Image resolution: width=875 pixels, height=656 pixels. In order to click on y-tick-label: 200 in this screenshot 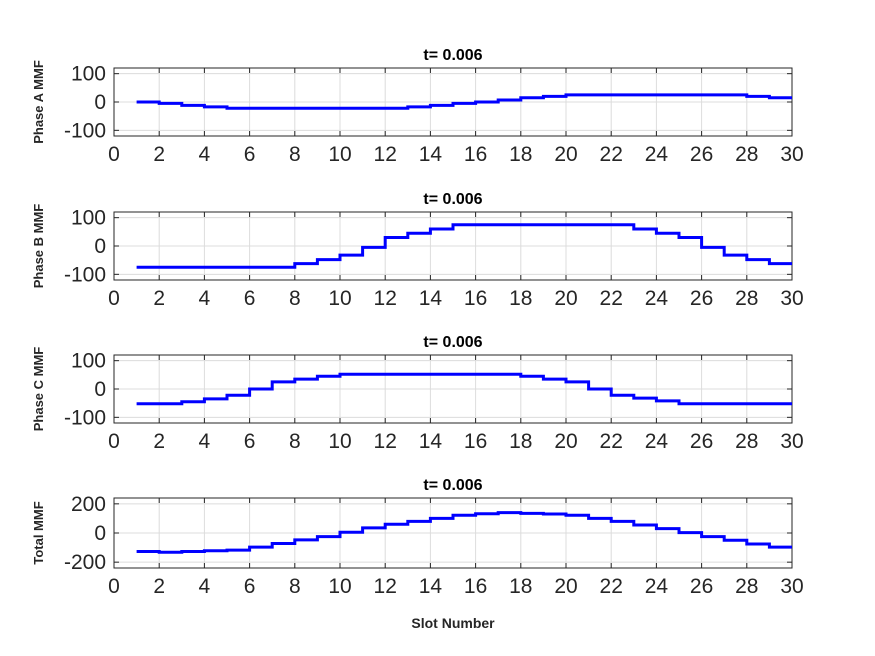, I will do `click(88, 504)`.